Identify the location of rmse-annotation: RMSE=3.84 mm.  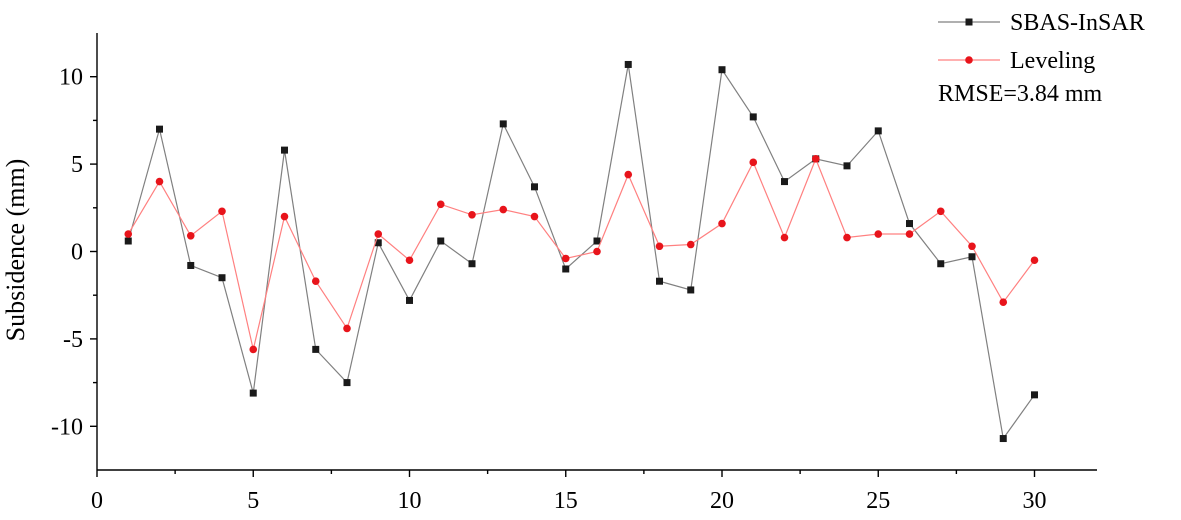
(1020, 94).